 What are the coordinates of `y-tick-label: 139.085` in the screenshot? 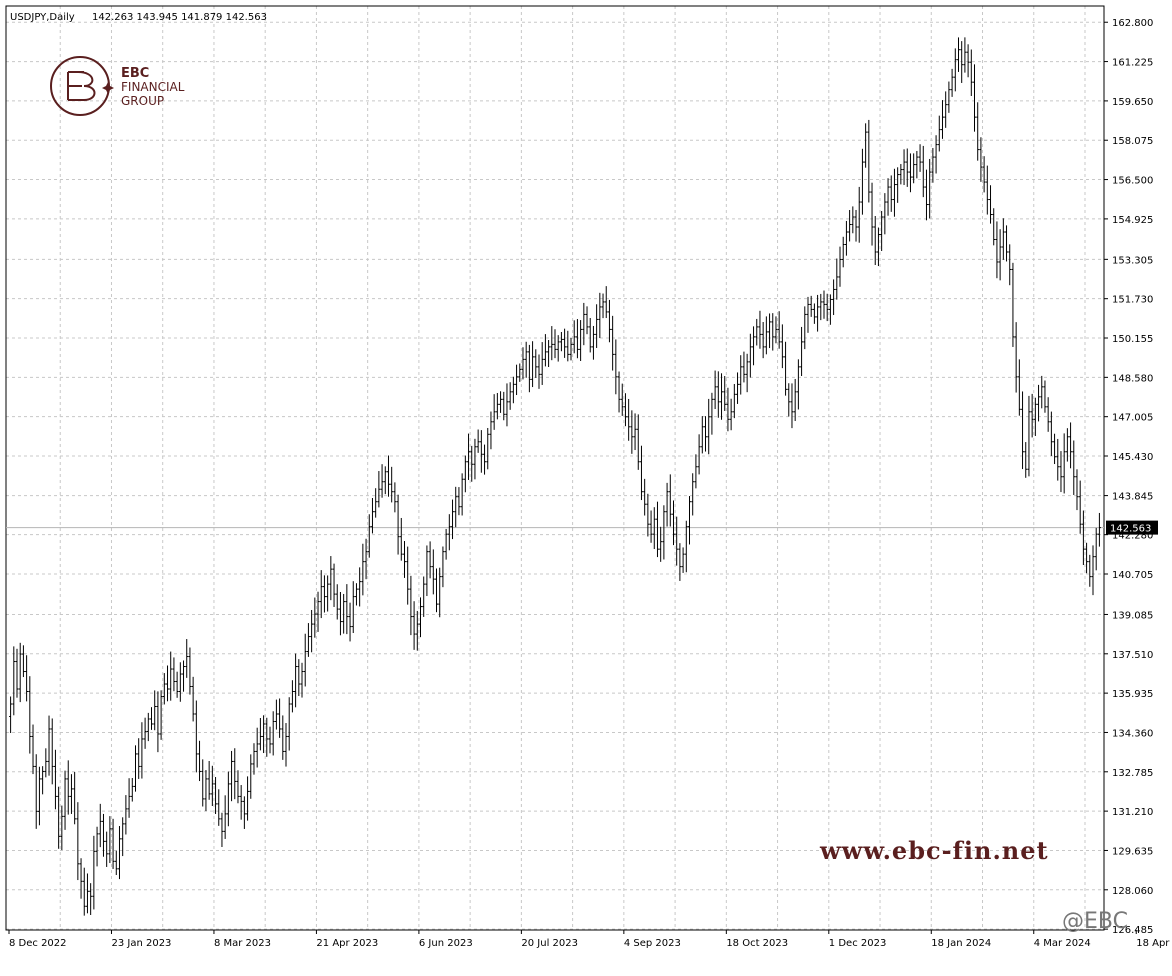 It's located at (1132, 615).